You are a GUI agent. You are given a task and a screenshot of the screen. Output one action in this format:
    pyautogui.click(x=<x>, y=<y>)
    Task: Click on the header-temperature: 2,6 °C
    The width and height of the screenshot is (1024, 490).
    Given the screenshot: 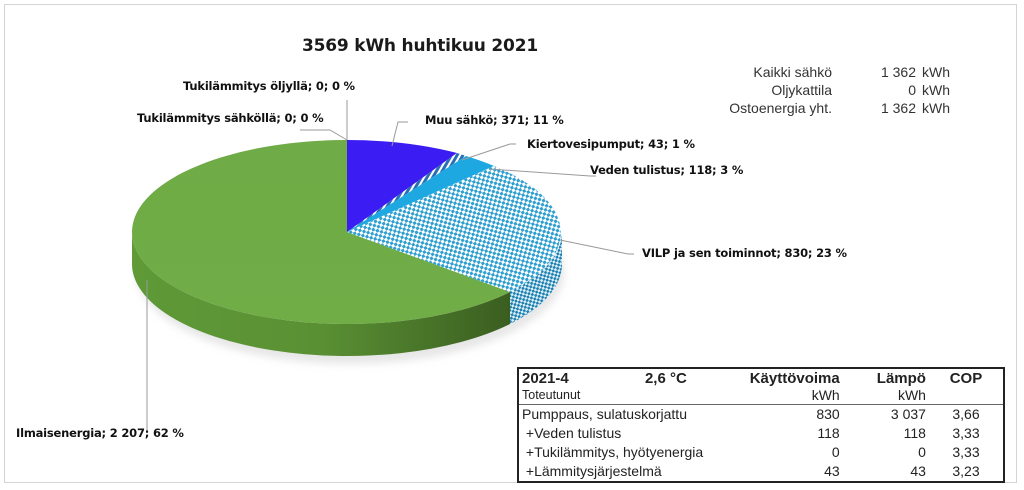 What is the action you would take?
    pyautogui.click(x=665, y=378)
    